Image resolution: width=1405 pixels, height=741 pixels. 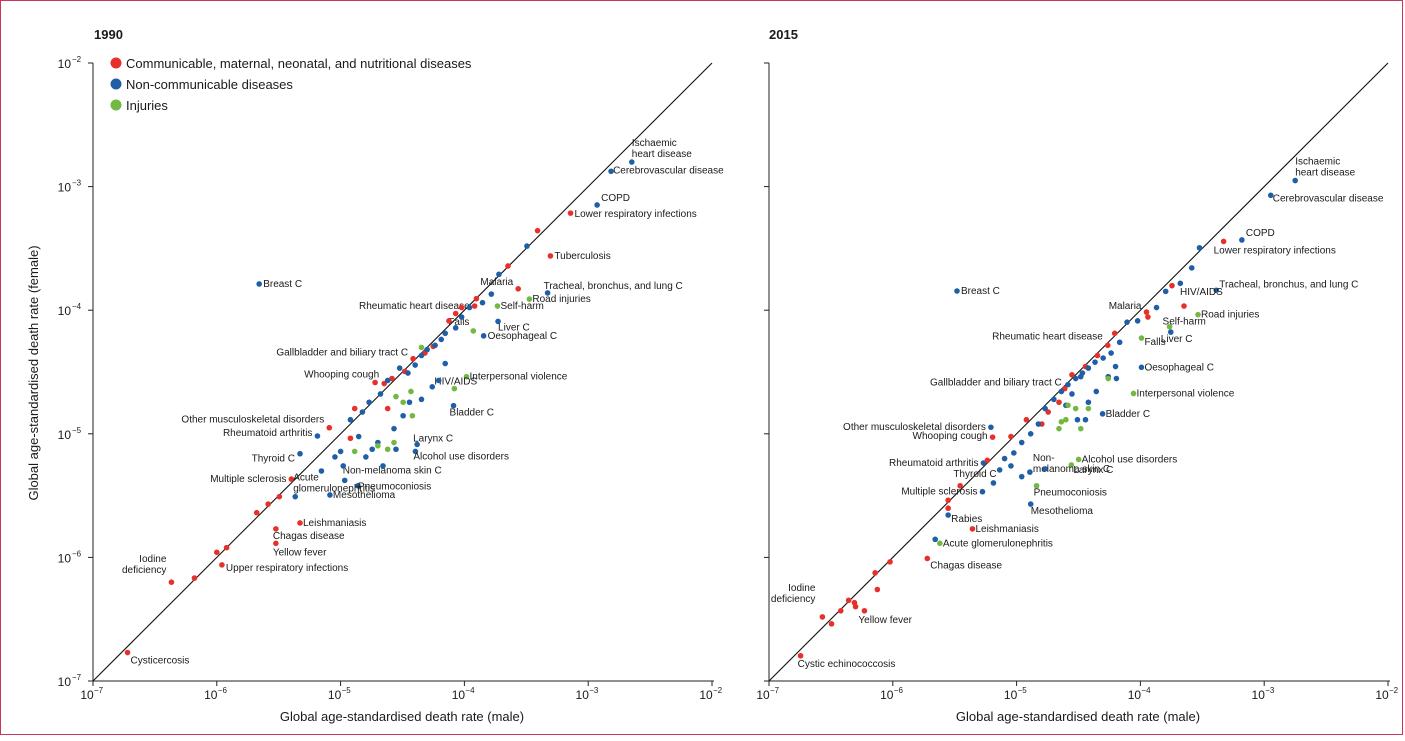 I want to click on point-label: Lower respiratory infections, so click(x=1275, y=250).